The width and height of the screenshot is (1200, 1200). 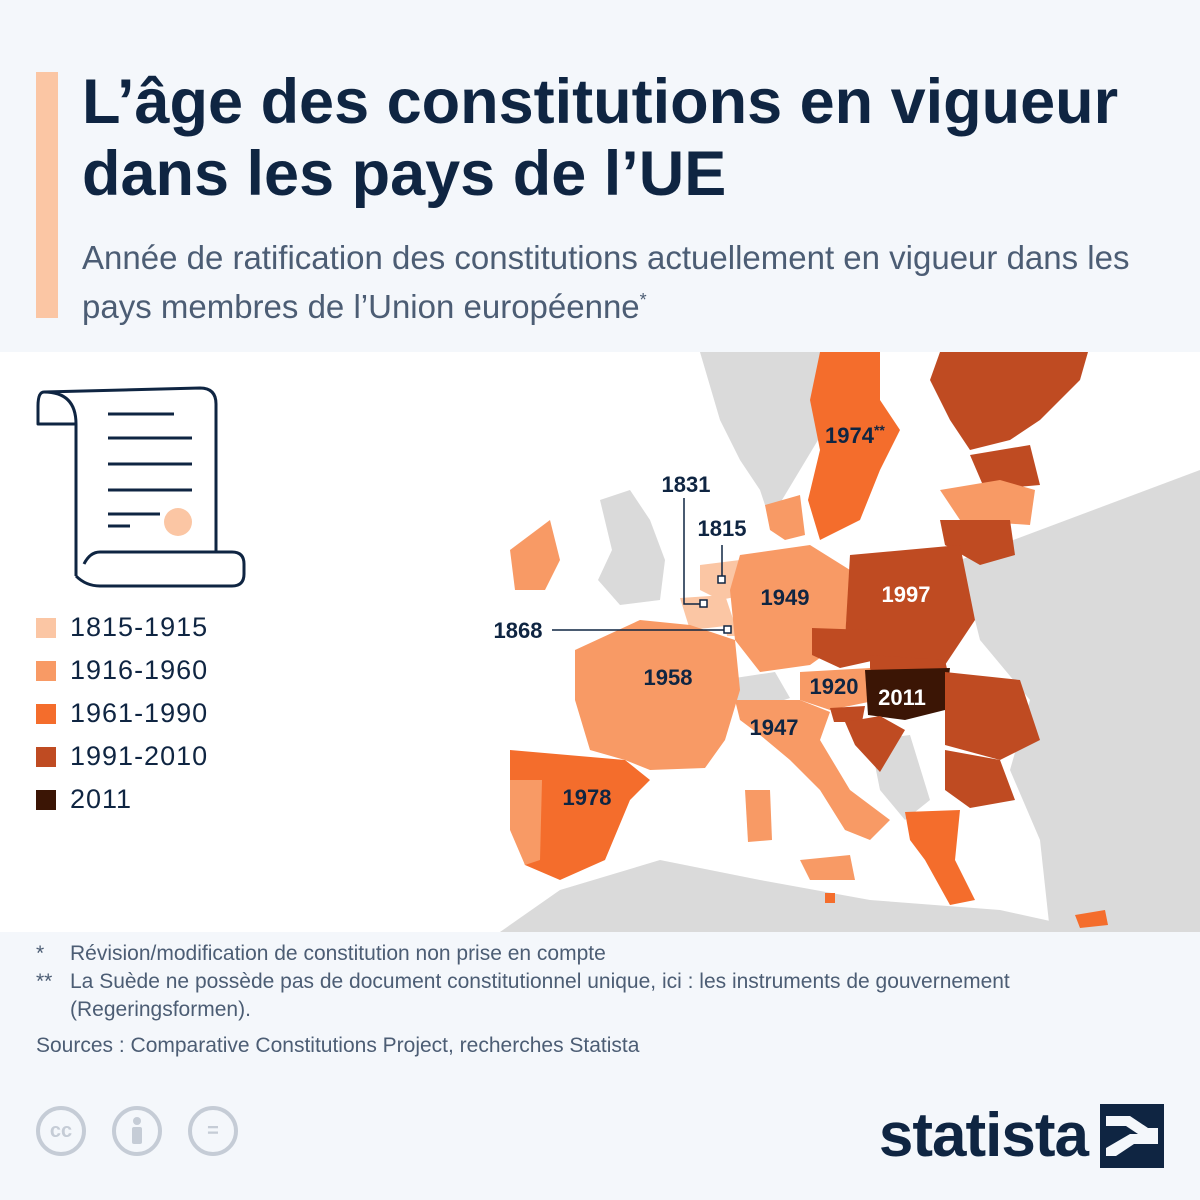 What do you see at coordinates (686, 484) in the screenshot?
I see `belgium-year-label: 1831` at bounding box center [686, 484].